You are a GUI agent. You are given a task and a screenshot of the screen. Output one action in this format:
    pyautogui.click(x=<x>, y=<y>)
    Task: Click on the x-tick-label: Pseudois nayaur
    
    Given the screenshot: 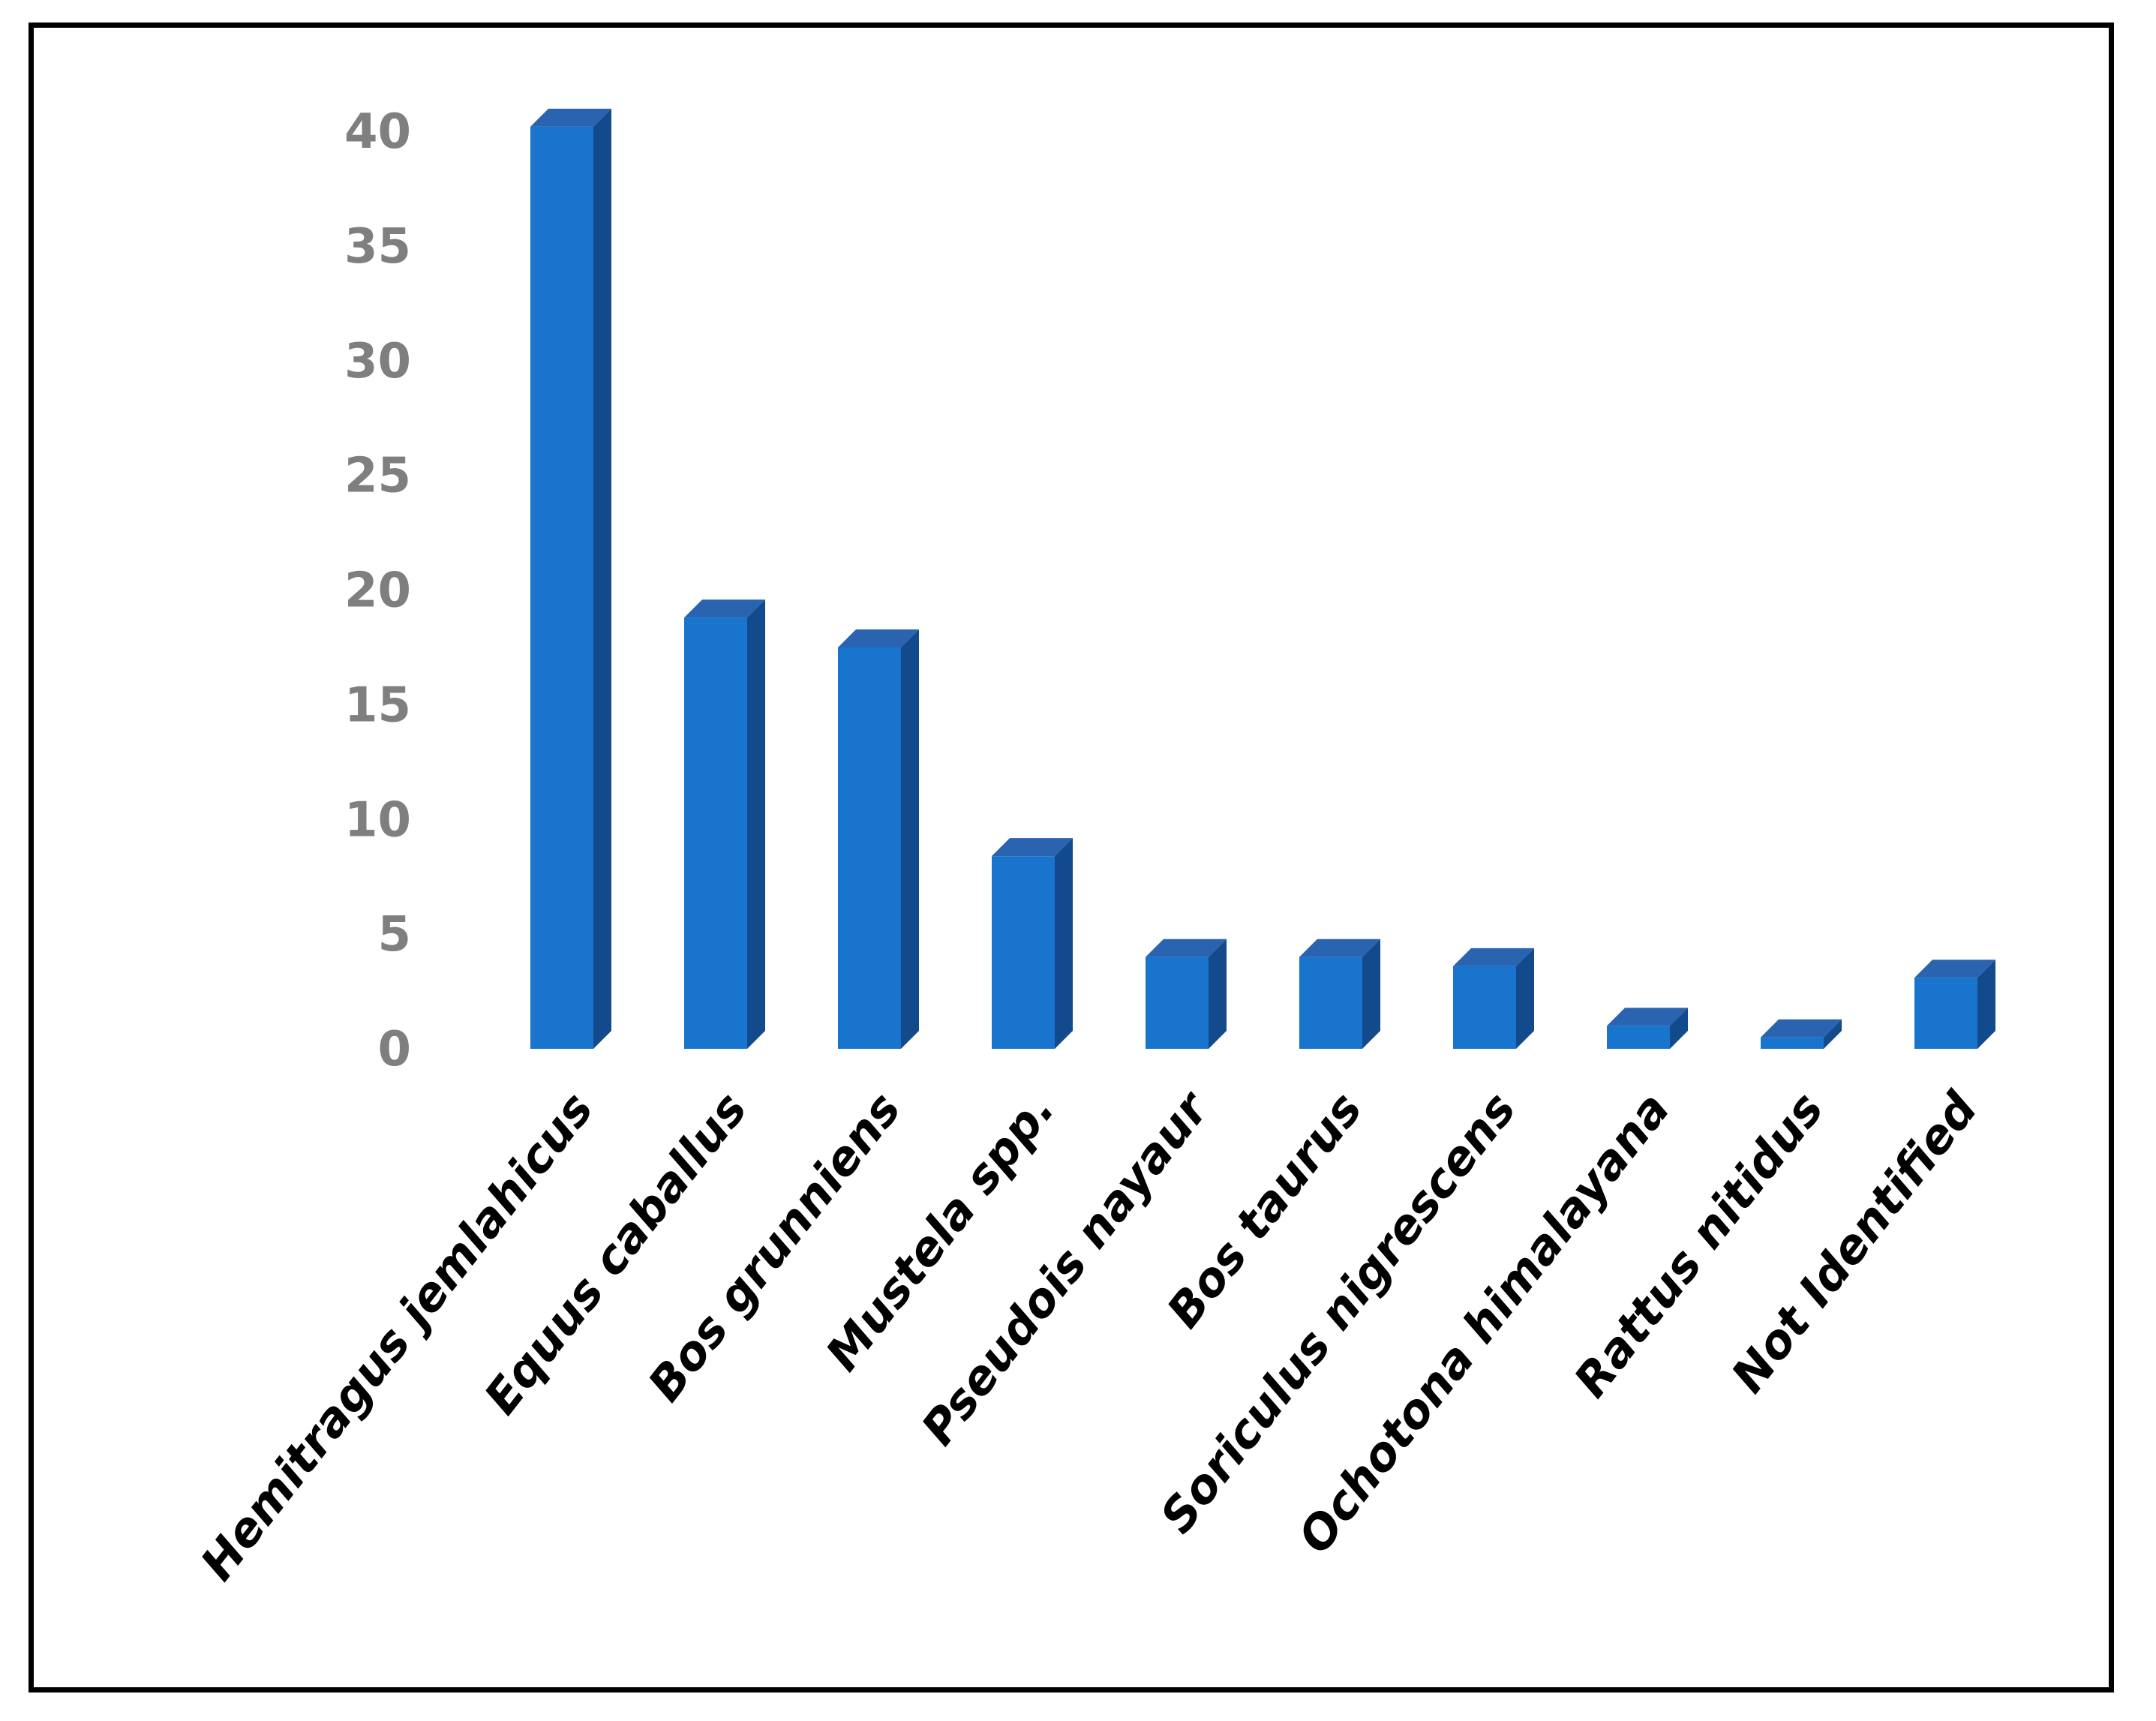 What is the action you would take?
    pyautogui.click(x=1066, y=1267)
    